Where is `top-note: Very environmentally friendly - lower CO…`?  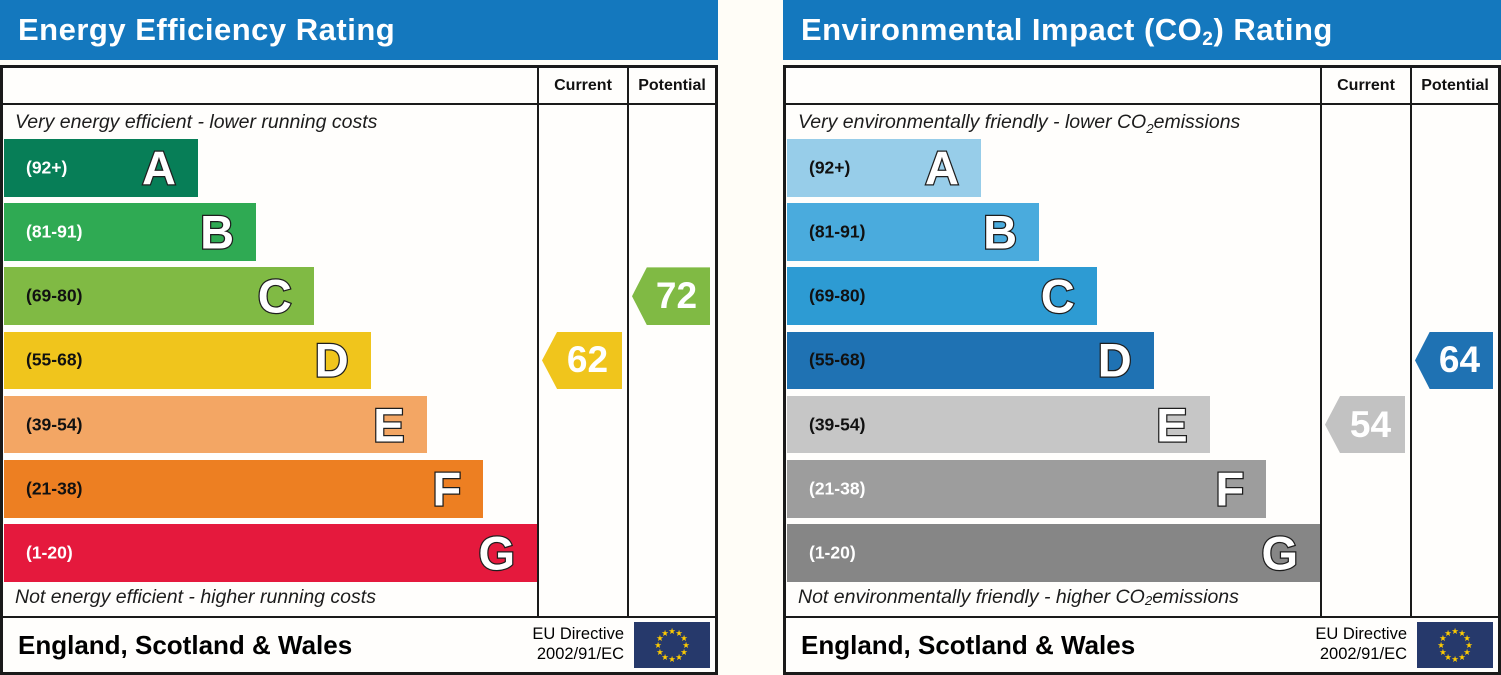
top-note: Very environmentally friendly - lower CO… is located at coordinates (1053, 122).